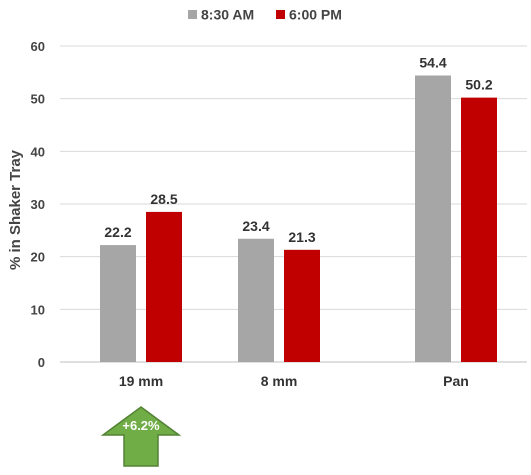  What do you see at coordinates (117, 232) in the screenshot?
I see `data-label: 22.2` at bounding box center [117, 232].